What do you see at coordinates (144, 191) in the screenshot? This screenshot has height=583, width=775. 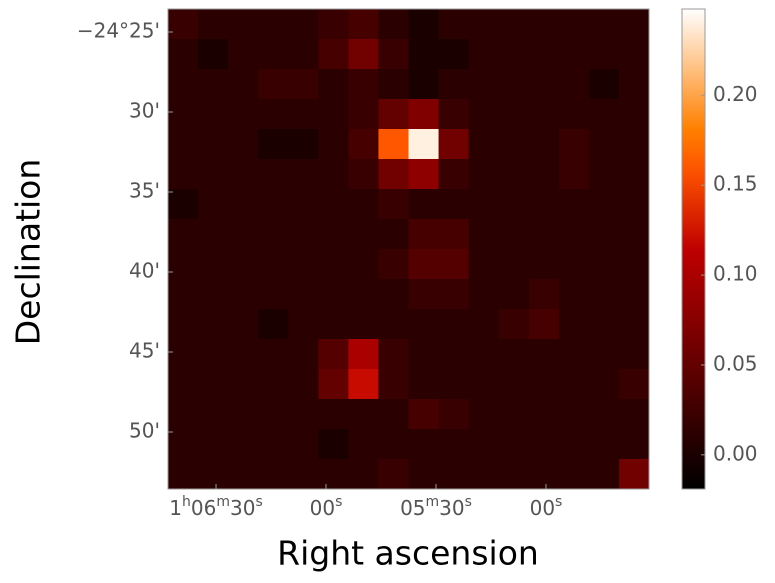 I see `y-tick-label: 35'` at bounding box center [144, 191].